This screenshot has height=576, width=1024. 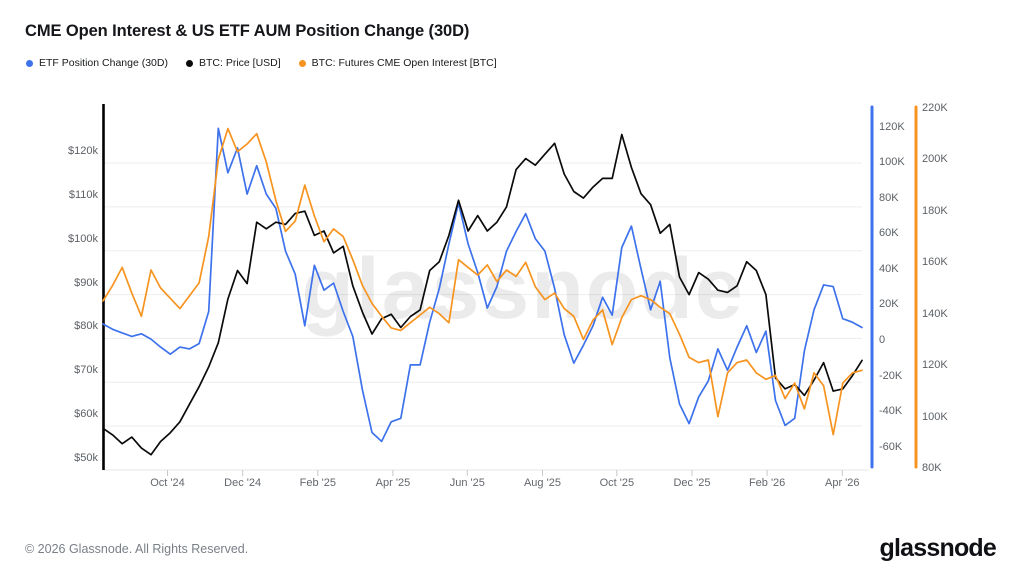 I want to click on legend-item-label: BTC: Price [USD], so click(x=239, y=63).